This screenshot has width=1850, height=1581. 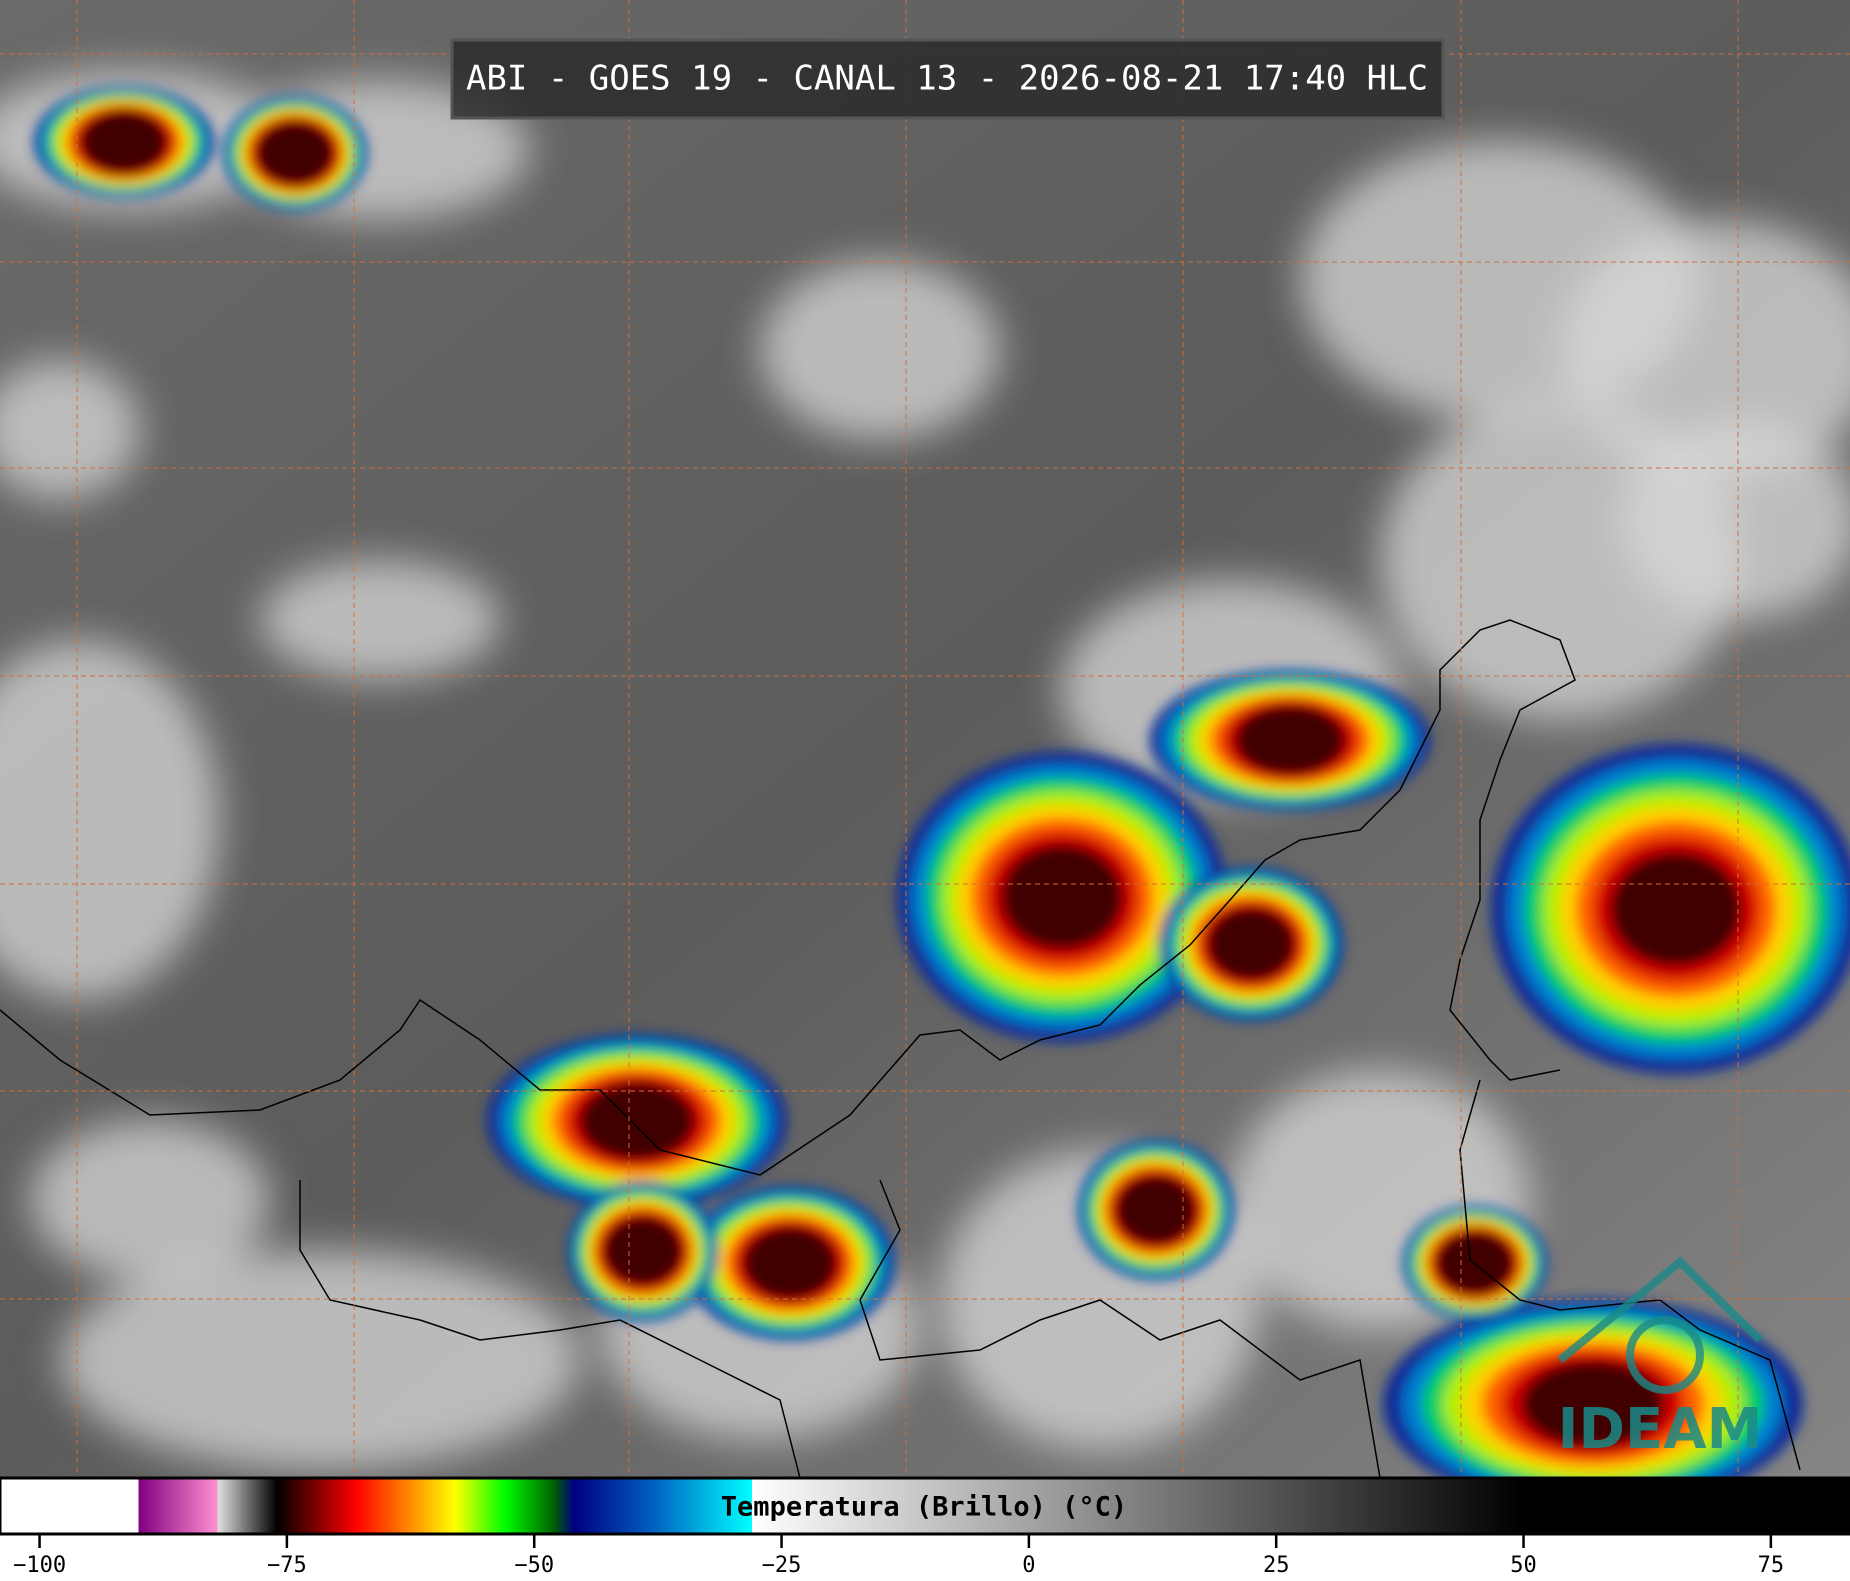 What do you see at coordinates (1771, 1565) in the screenshot?
I see `tick-label: 75` at bounding box center [1771, 1565].